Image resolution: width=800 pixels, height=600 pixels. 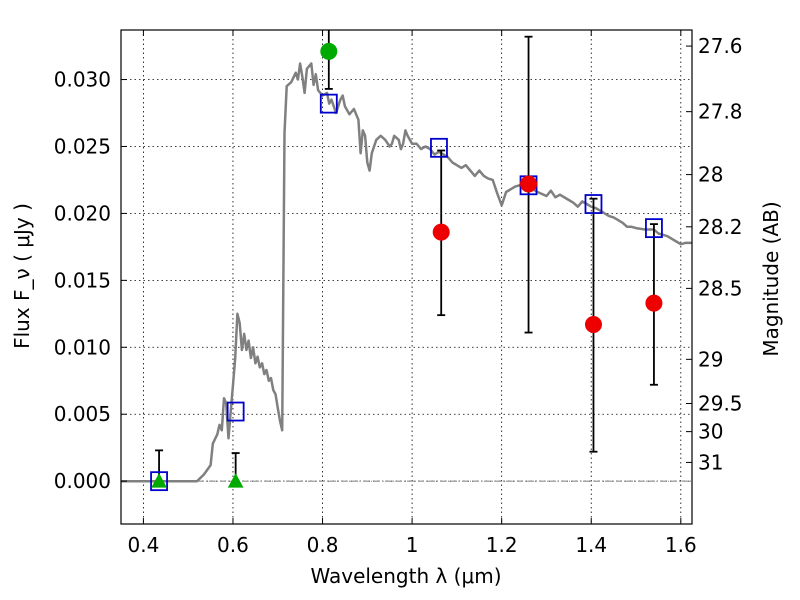 I want to click on x-tick-label: 1.6, so click(x=681, y=545).